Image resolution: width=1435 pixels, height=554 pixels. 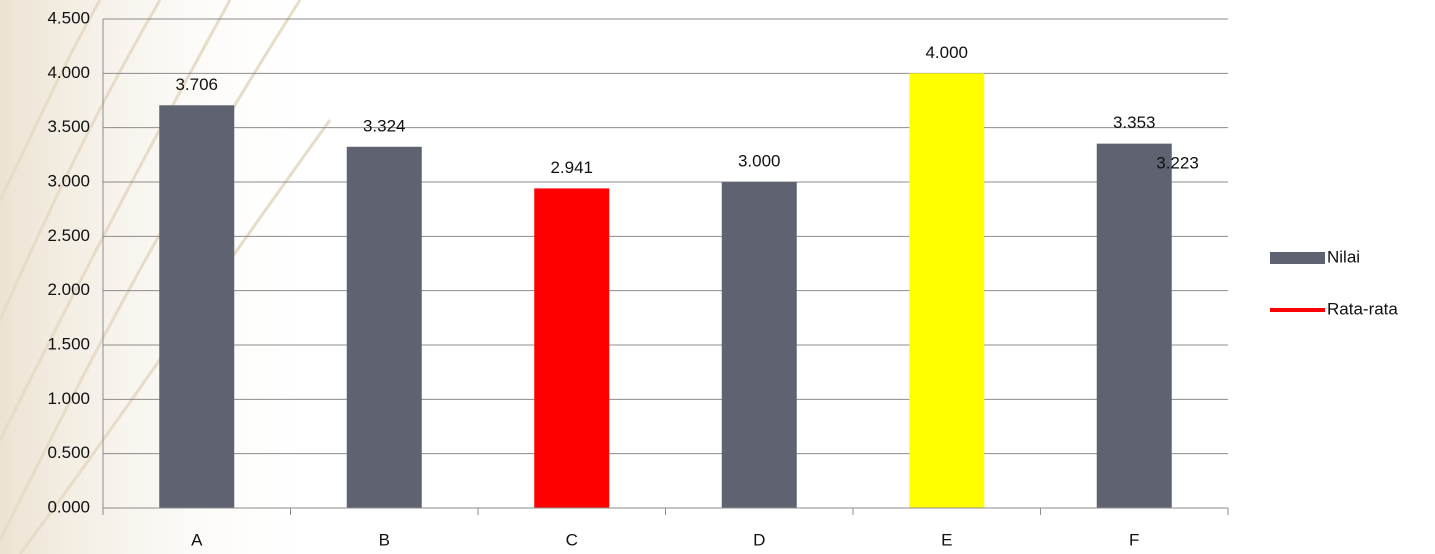 What do you see at coordinates (946, 52) in the screenshot?
I see `data-label: 4.000` at bounding box center [946, 52].